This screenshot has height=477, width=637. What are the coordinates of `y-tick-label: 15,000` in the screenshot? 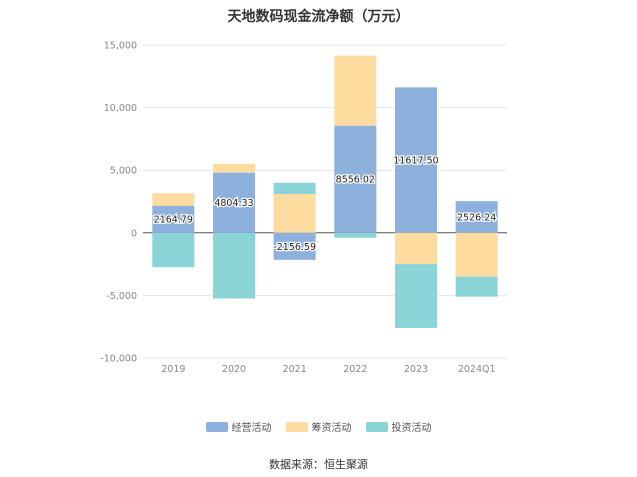 It's located at (120, 46).